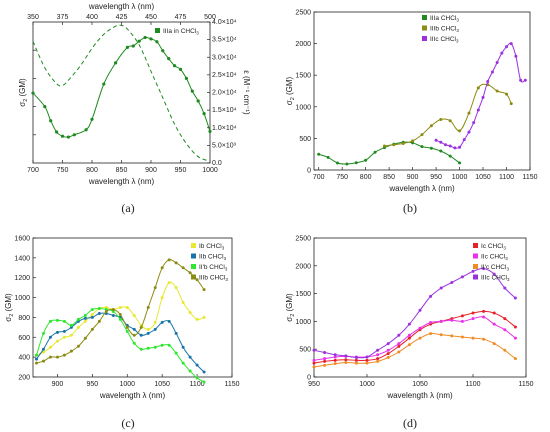 Image resolution: width=550 pixels, height=432 pixels. I want to click on y-tick-label: 1200, so click(22, 278).